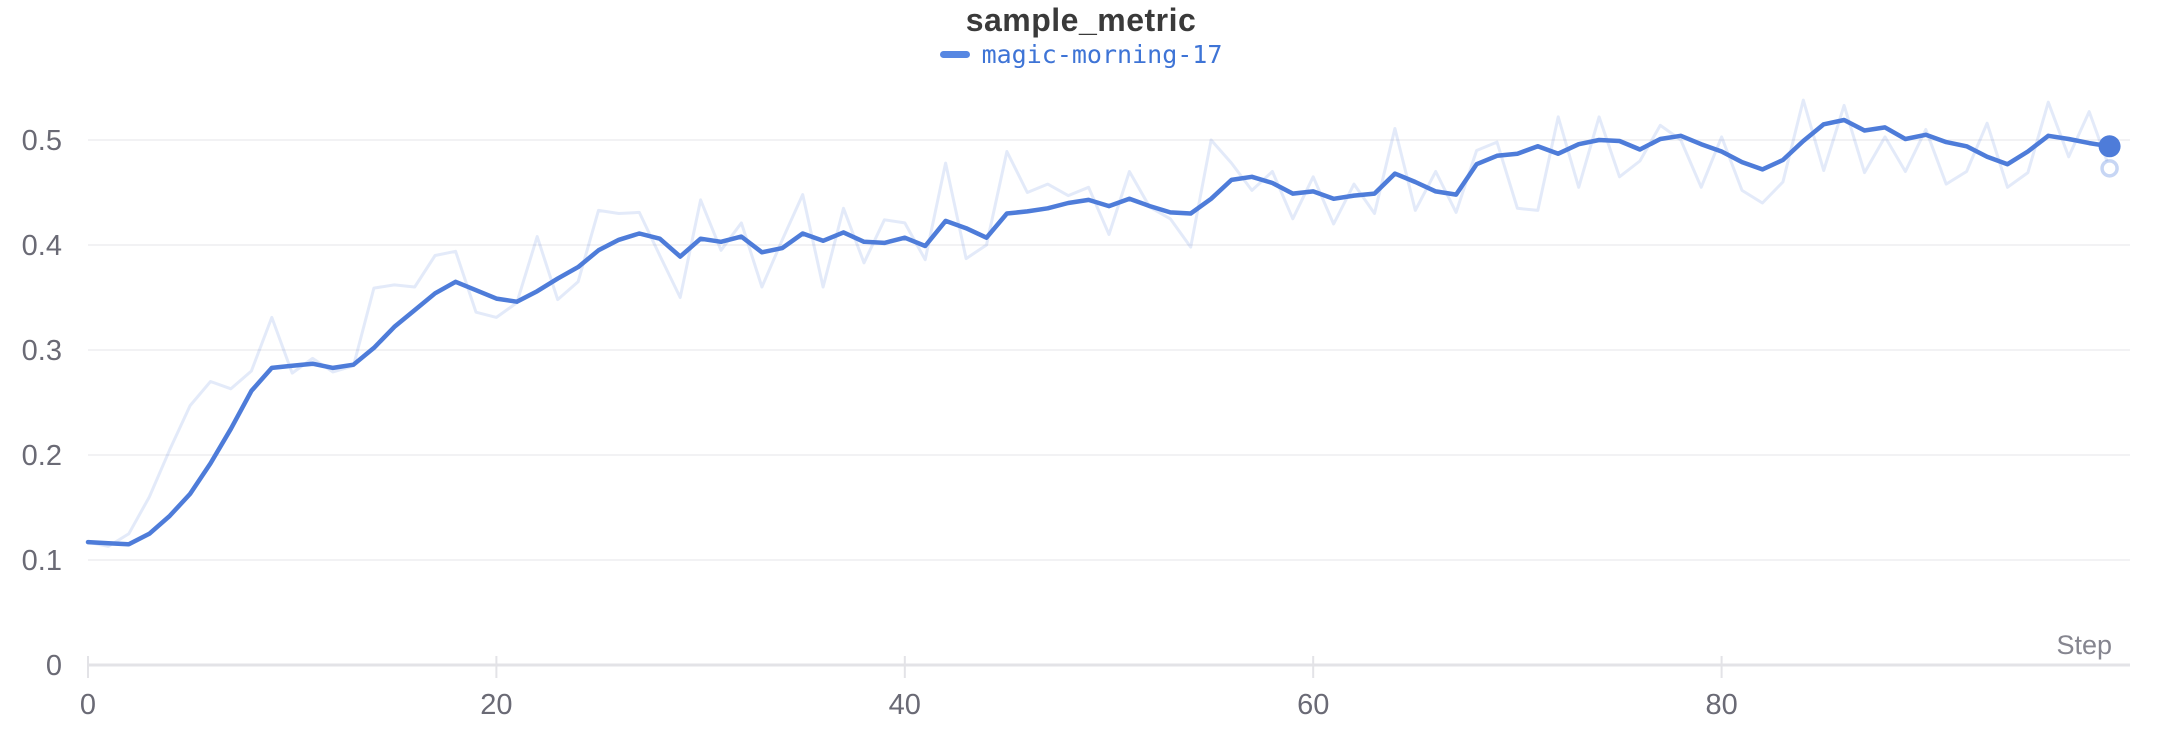 The image size is (2162, 738). What do you see at coordinates (2084, 645) in the screenshot?
I see `x-axis-title: Step` at bounding box center [2084, 645].